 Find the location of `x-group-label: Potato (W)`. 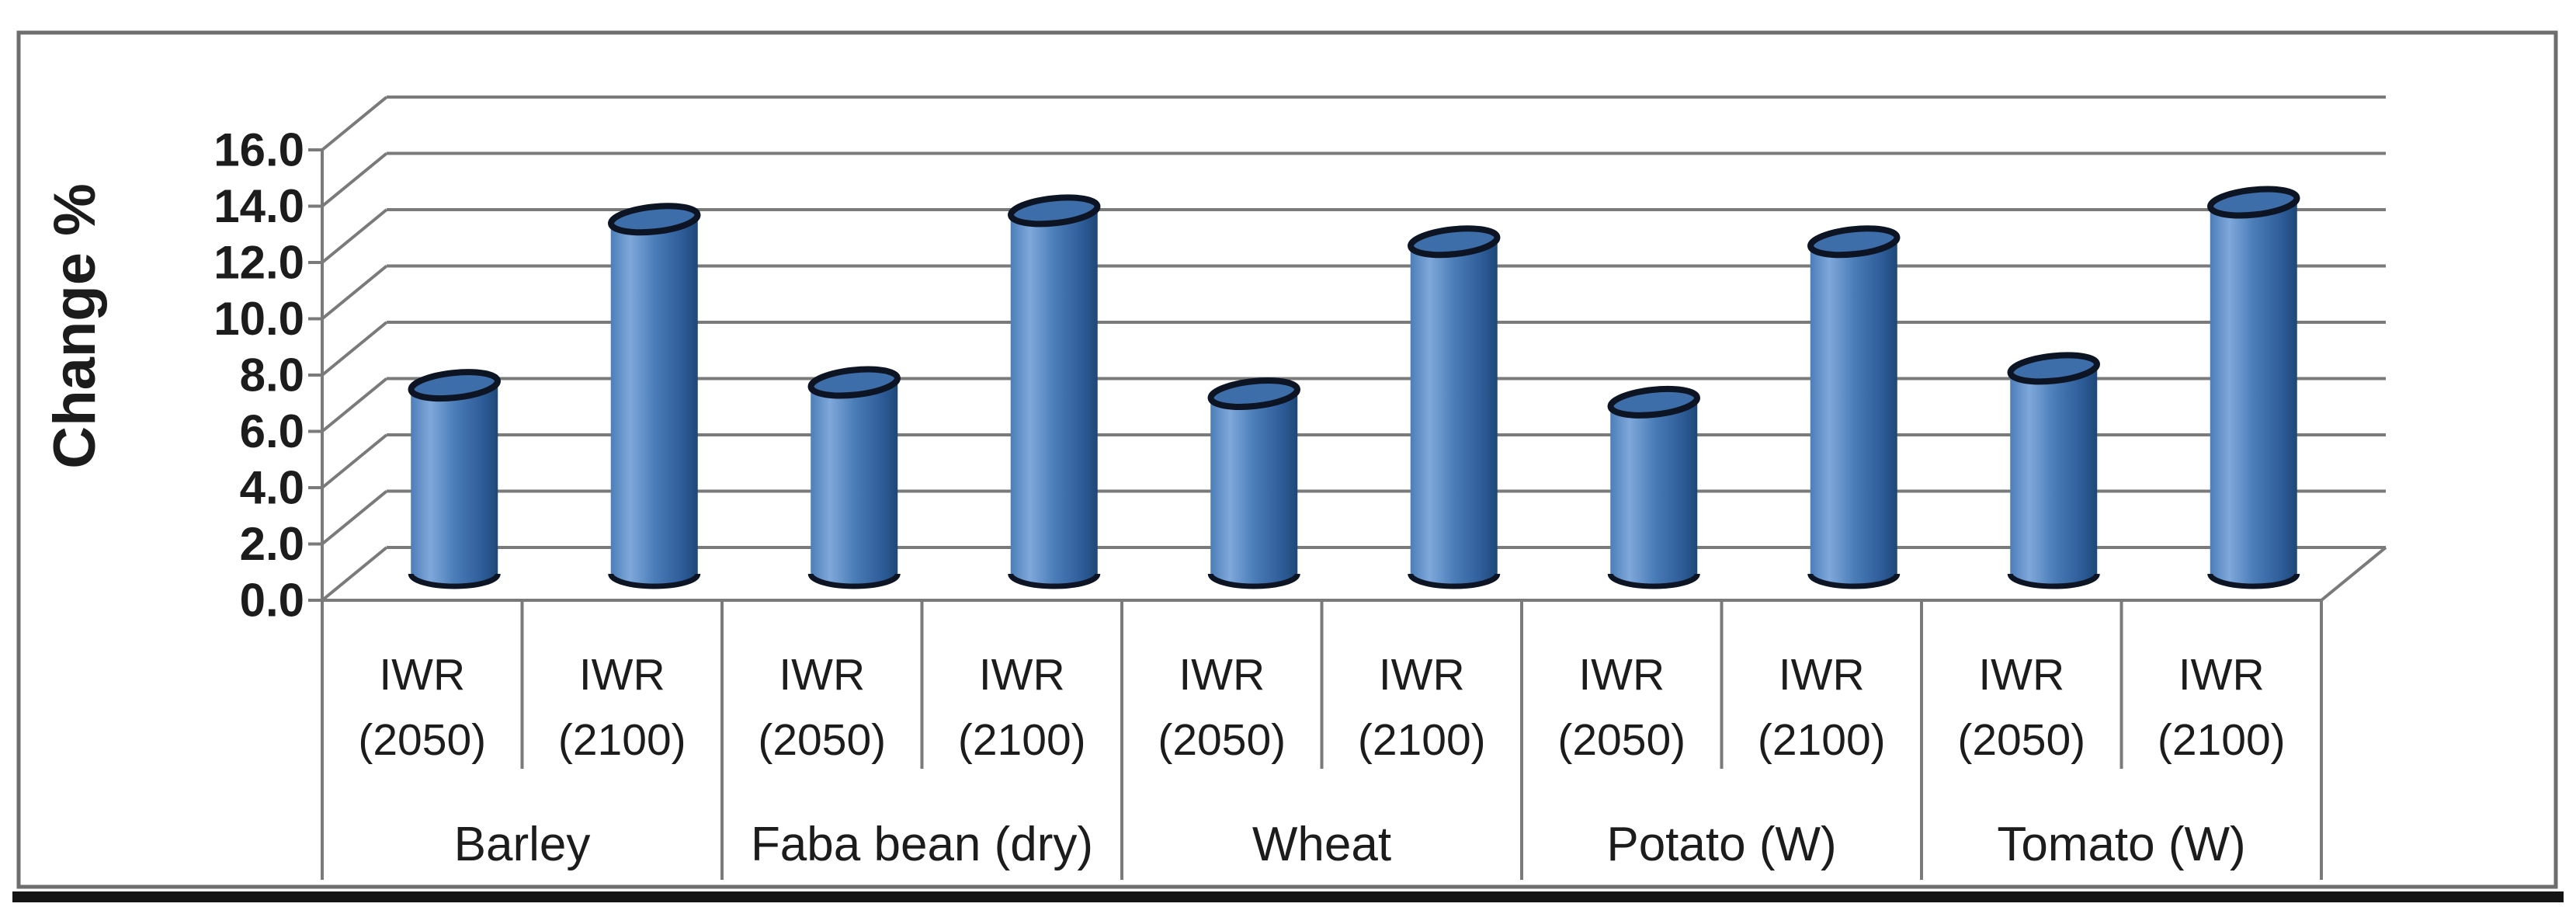

x-group-label: Potato (W) is located at coordinates (1721, 844).